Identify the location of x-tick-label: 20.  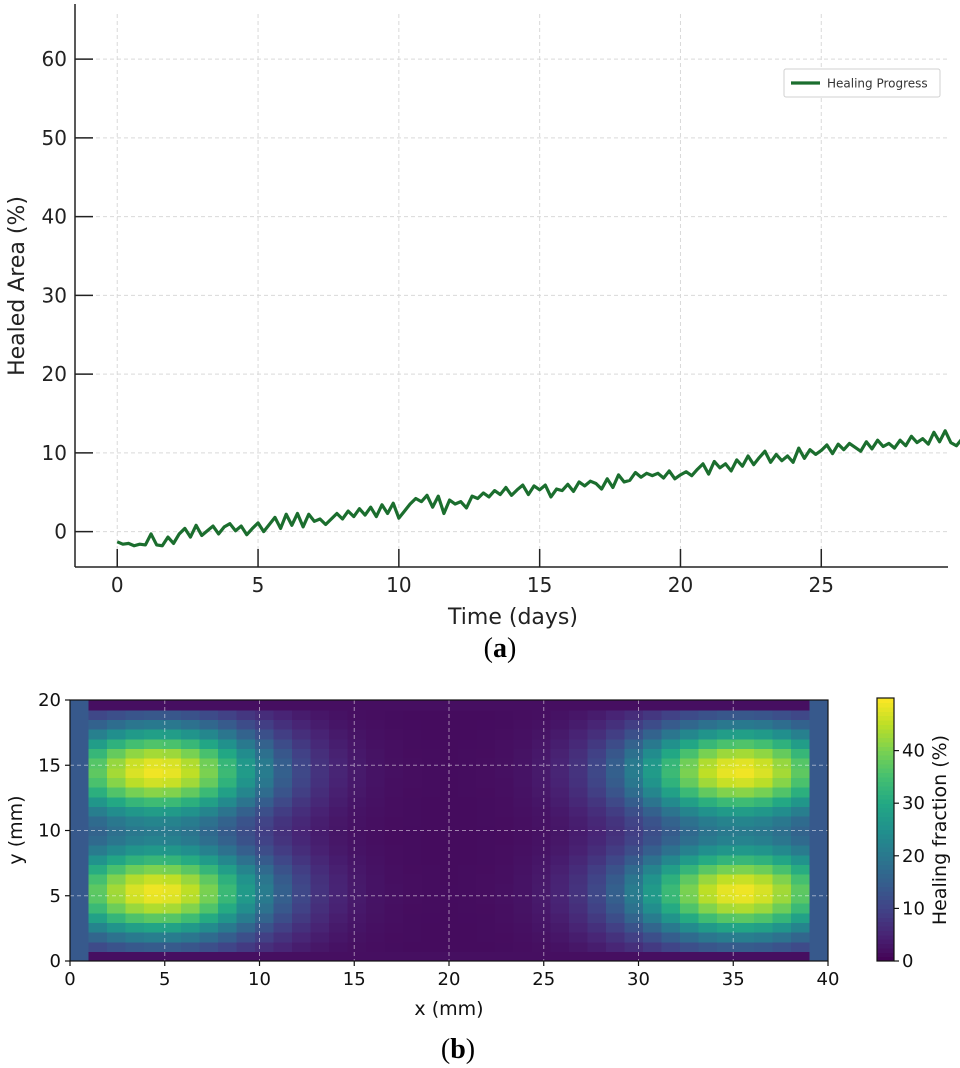
(680, 585).